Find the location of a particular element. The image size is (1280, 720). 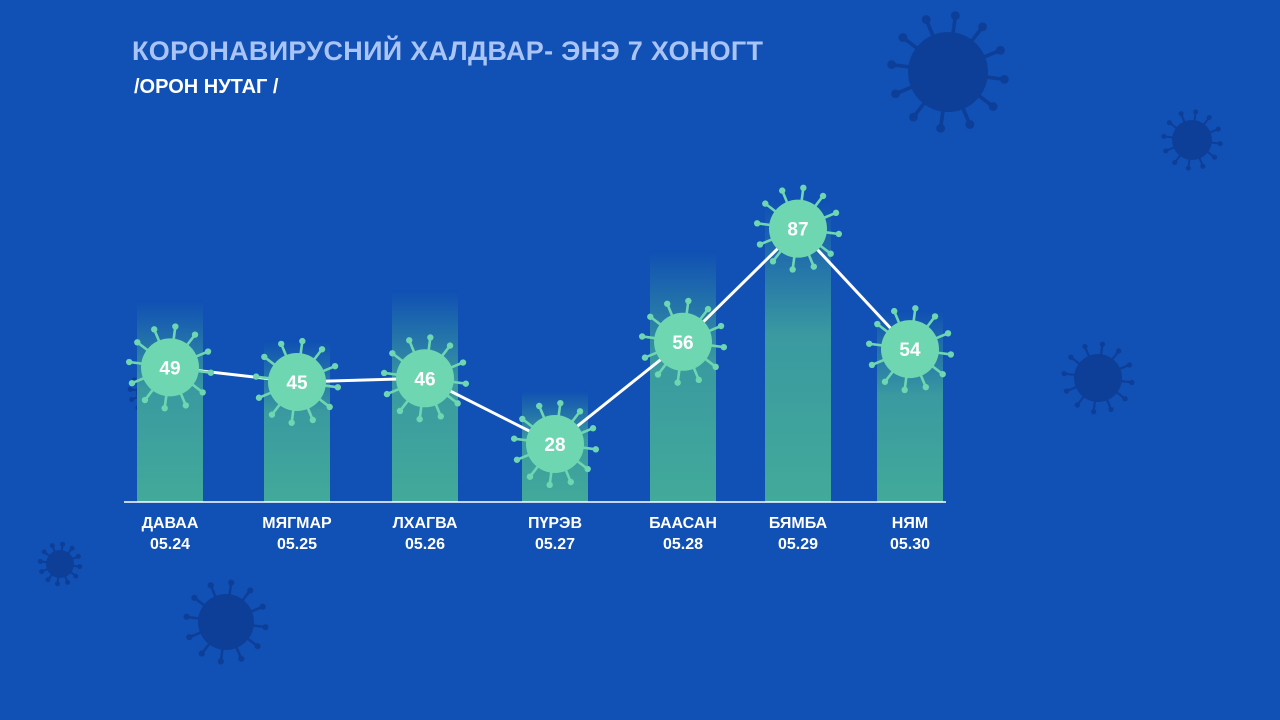

data-label-5: 56 is located at coordinates (682, 343).